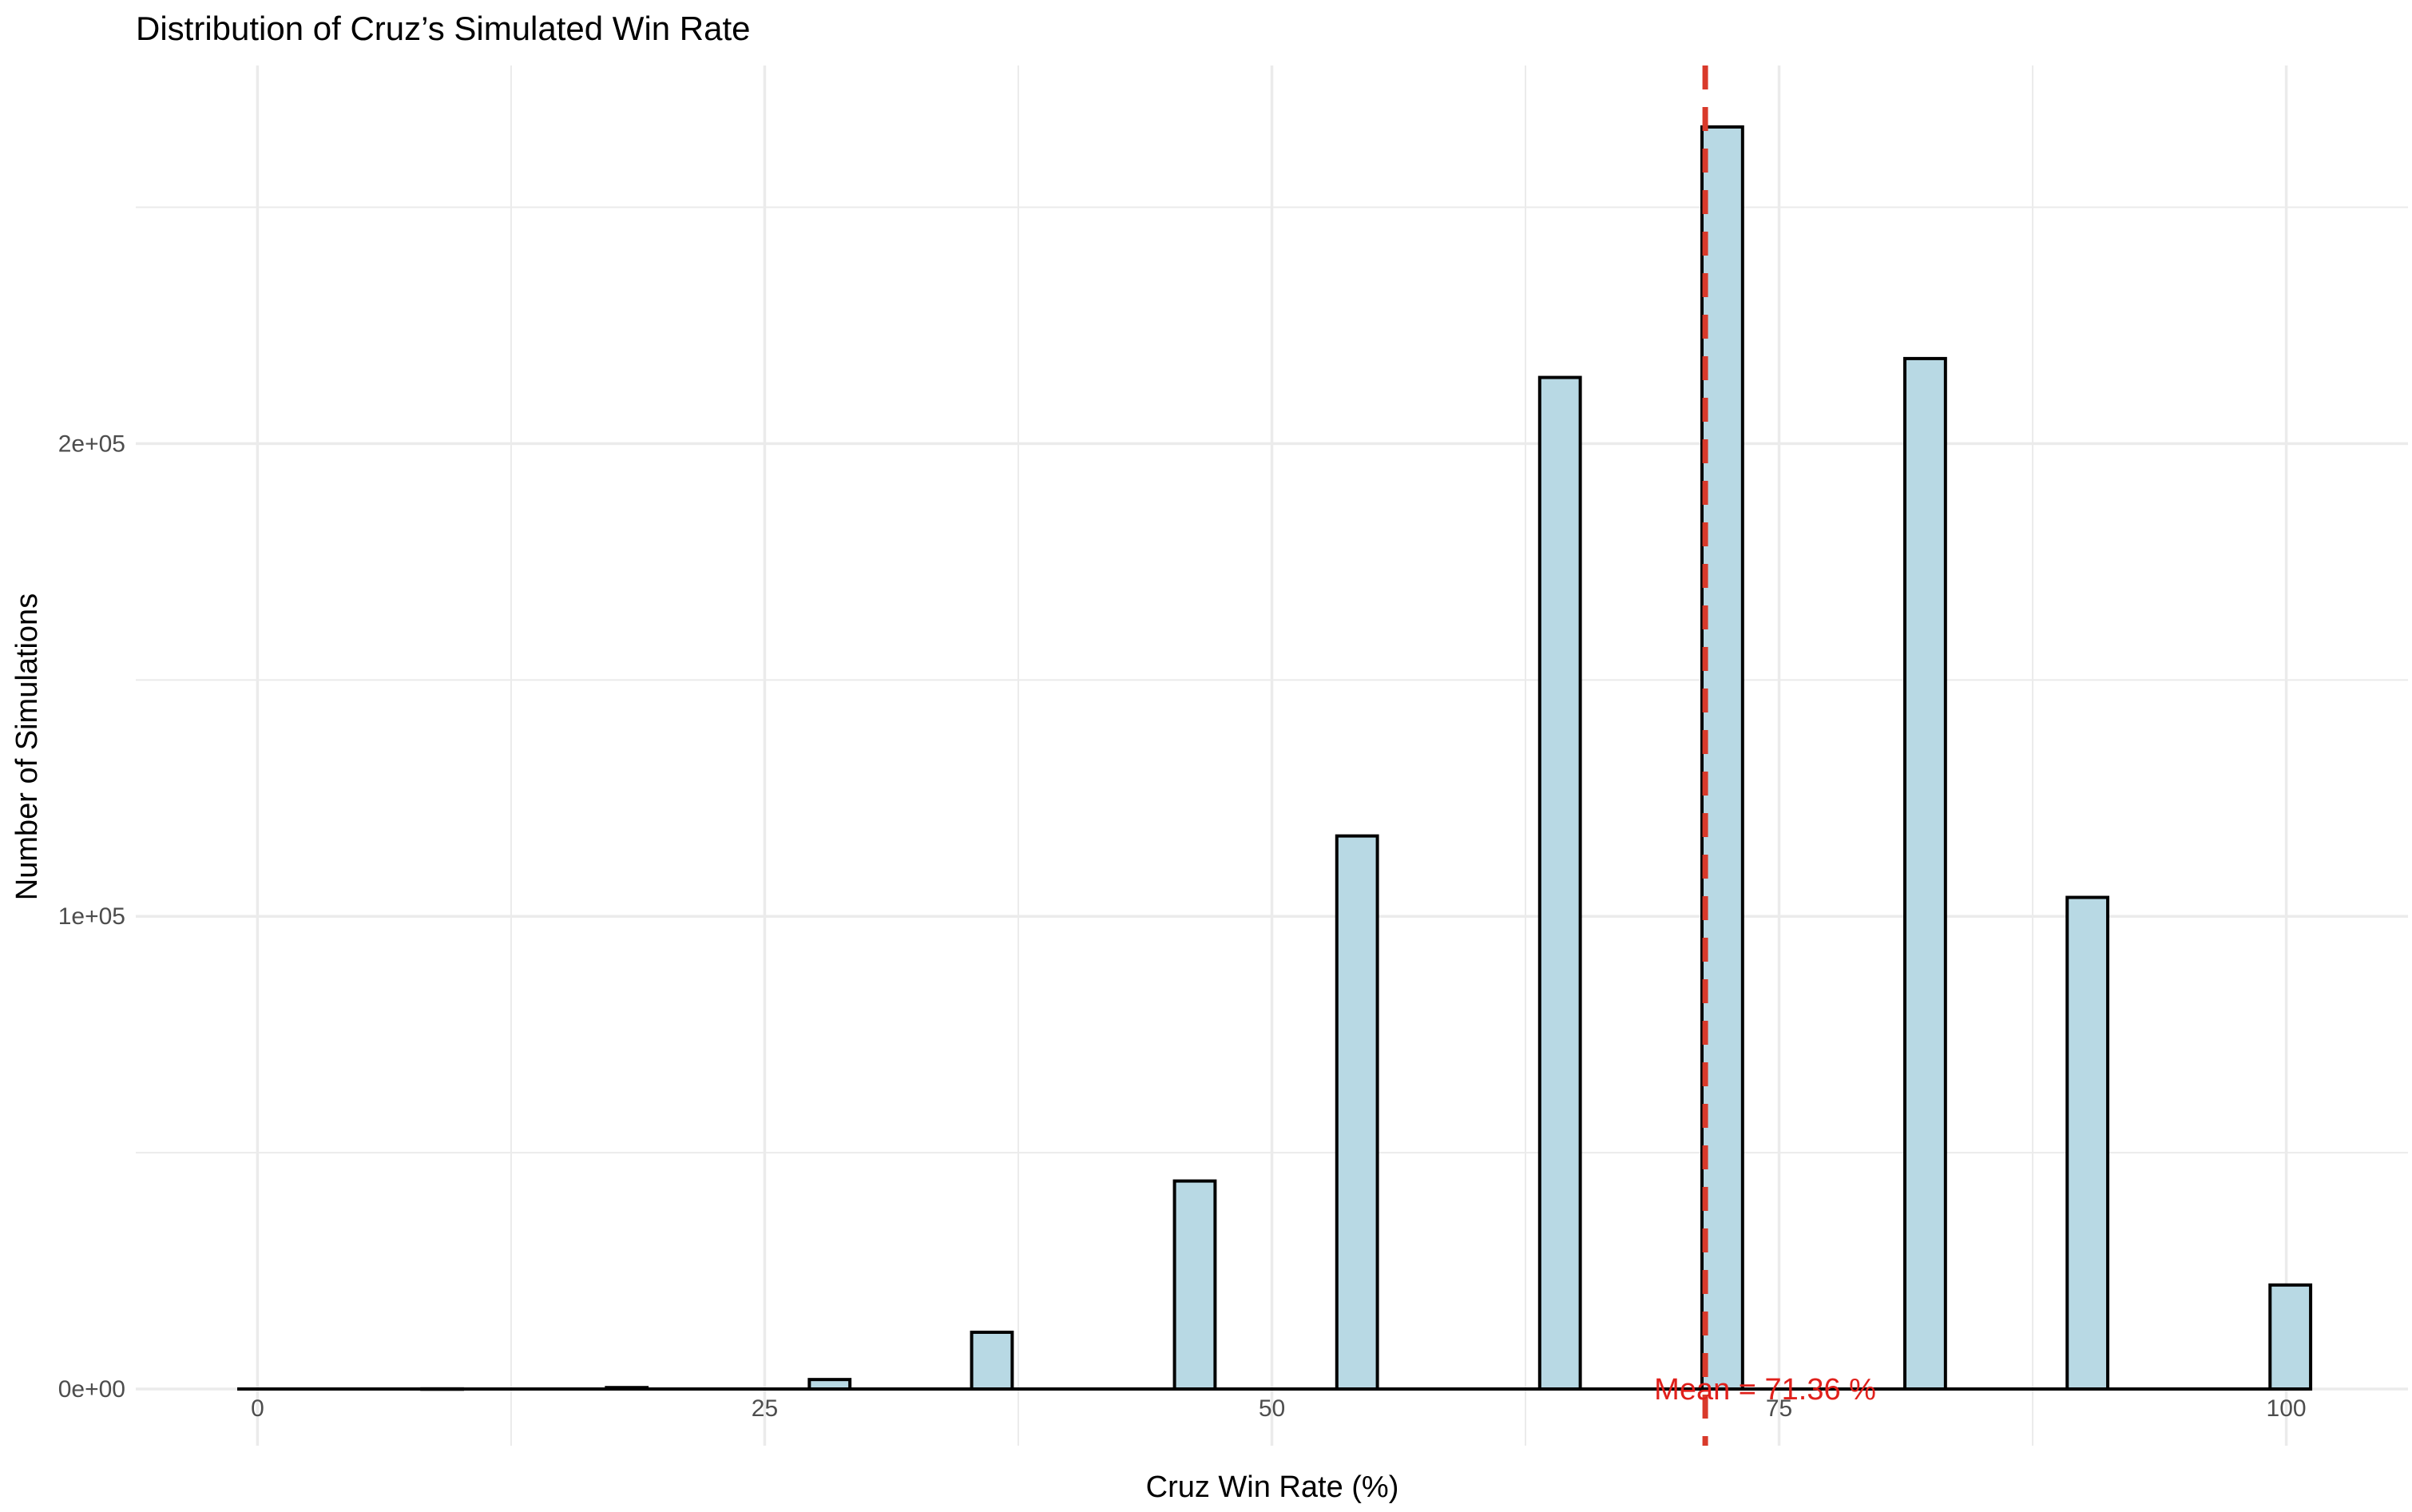 The height and width of the screenshot is (1512, 2412). What do you see at coordinates (1765, 1390) in the screenshot?
I see `mean-label: Mean = 71.36 %` at bounding box center [1765, 1390].